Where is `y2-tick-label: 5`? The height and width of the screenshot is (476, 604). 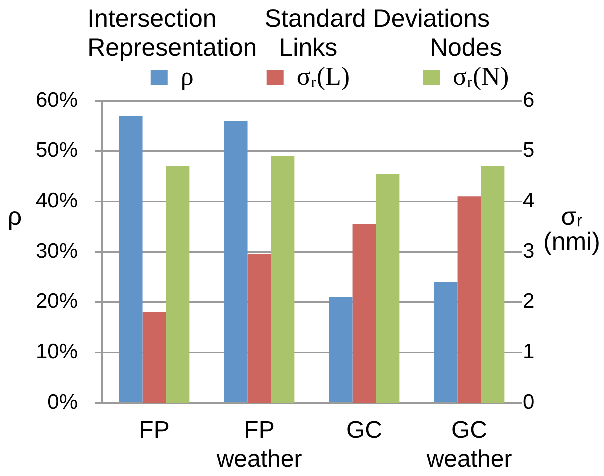 y2-tick-label: 5 is located at coordinates (529, 150).